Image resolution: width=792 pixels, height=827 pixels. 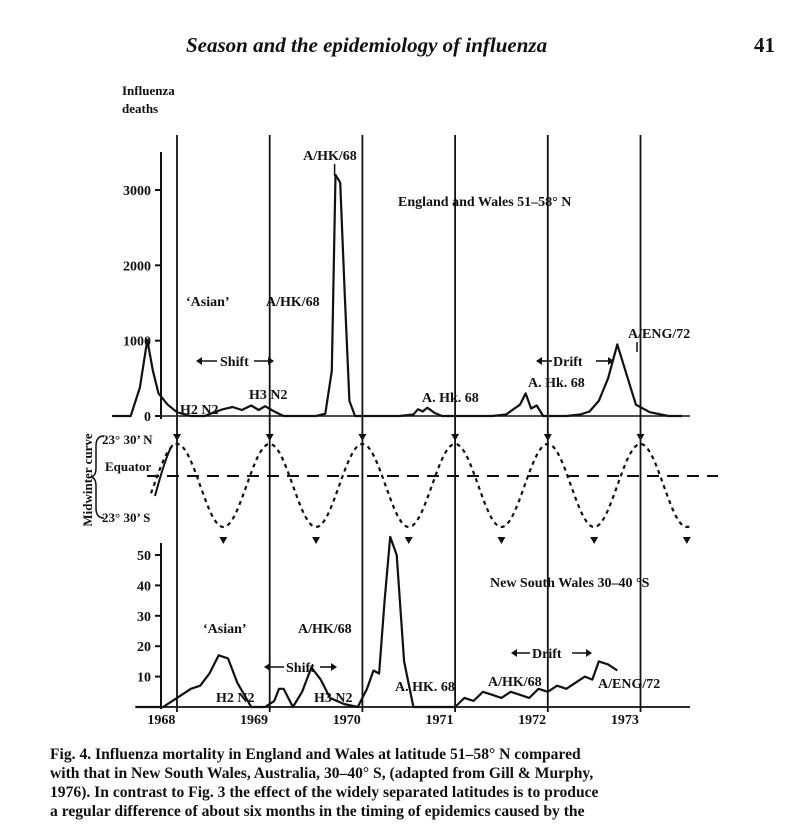 What do you see at coordinates (140, 108) in the screenshot?
I see `england-ylabel: deaths` at bounding box center [140, 108].